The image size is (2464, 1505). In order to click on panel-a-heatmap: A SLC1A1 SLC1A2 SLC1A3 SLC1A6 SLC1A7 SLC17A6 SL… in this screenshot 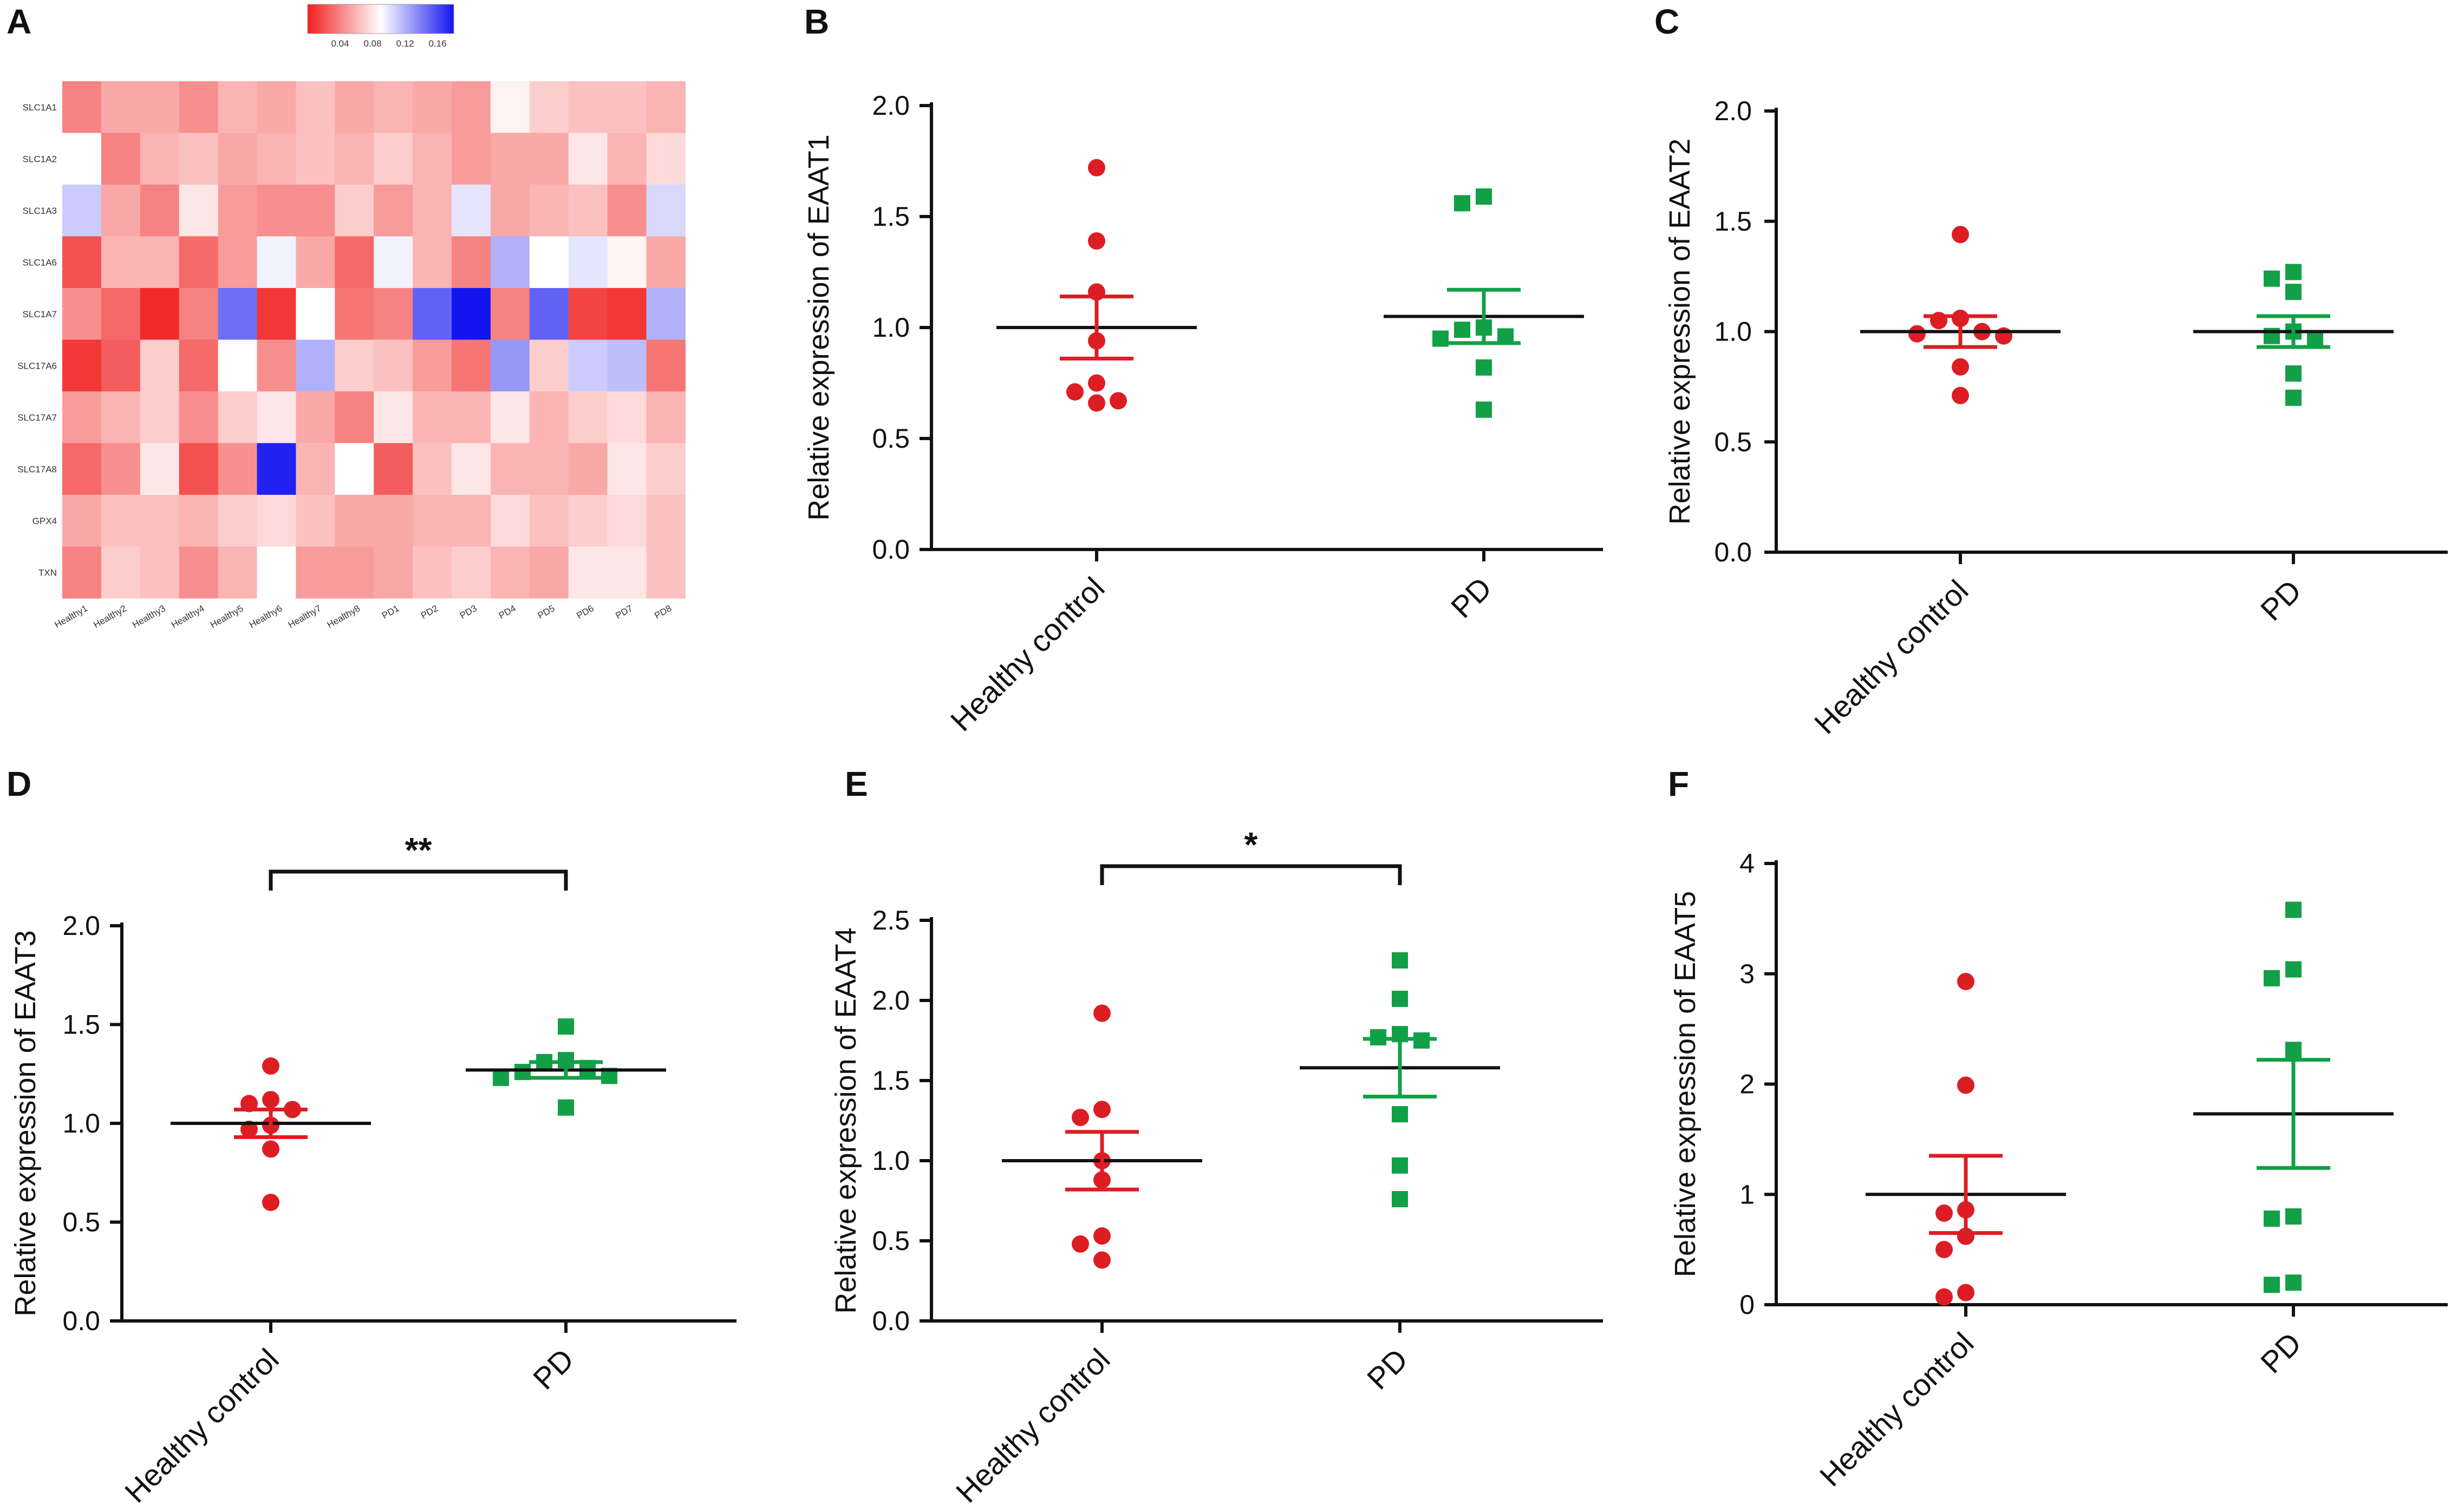, I will do `click(346, 316)`.